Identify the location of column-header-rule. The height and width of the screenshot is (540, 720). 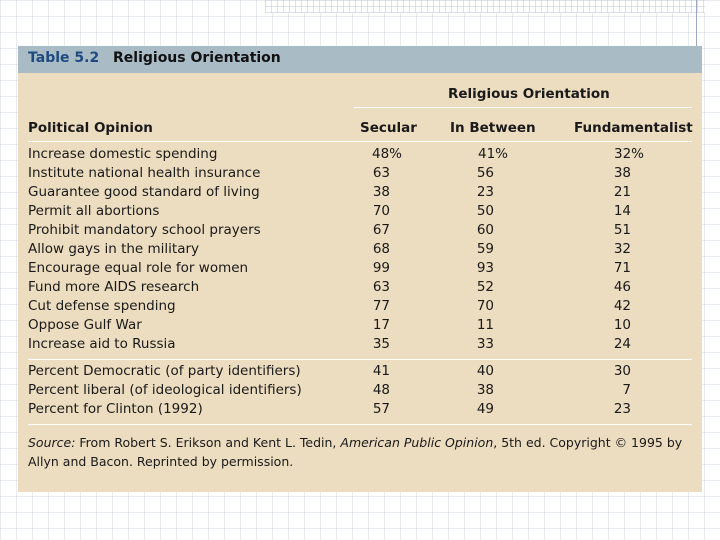
(360, 141).